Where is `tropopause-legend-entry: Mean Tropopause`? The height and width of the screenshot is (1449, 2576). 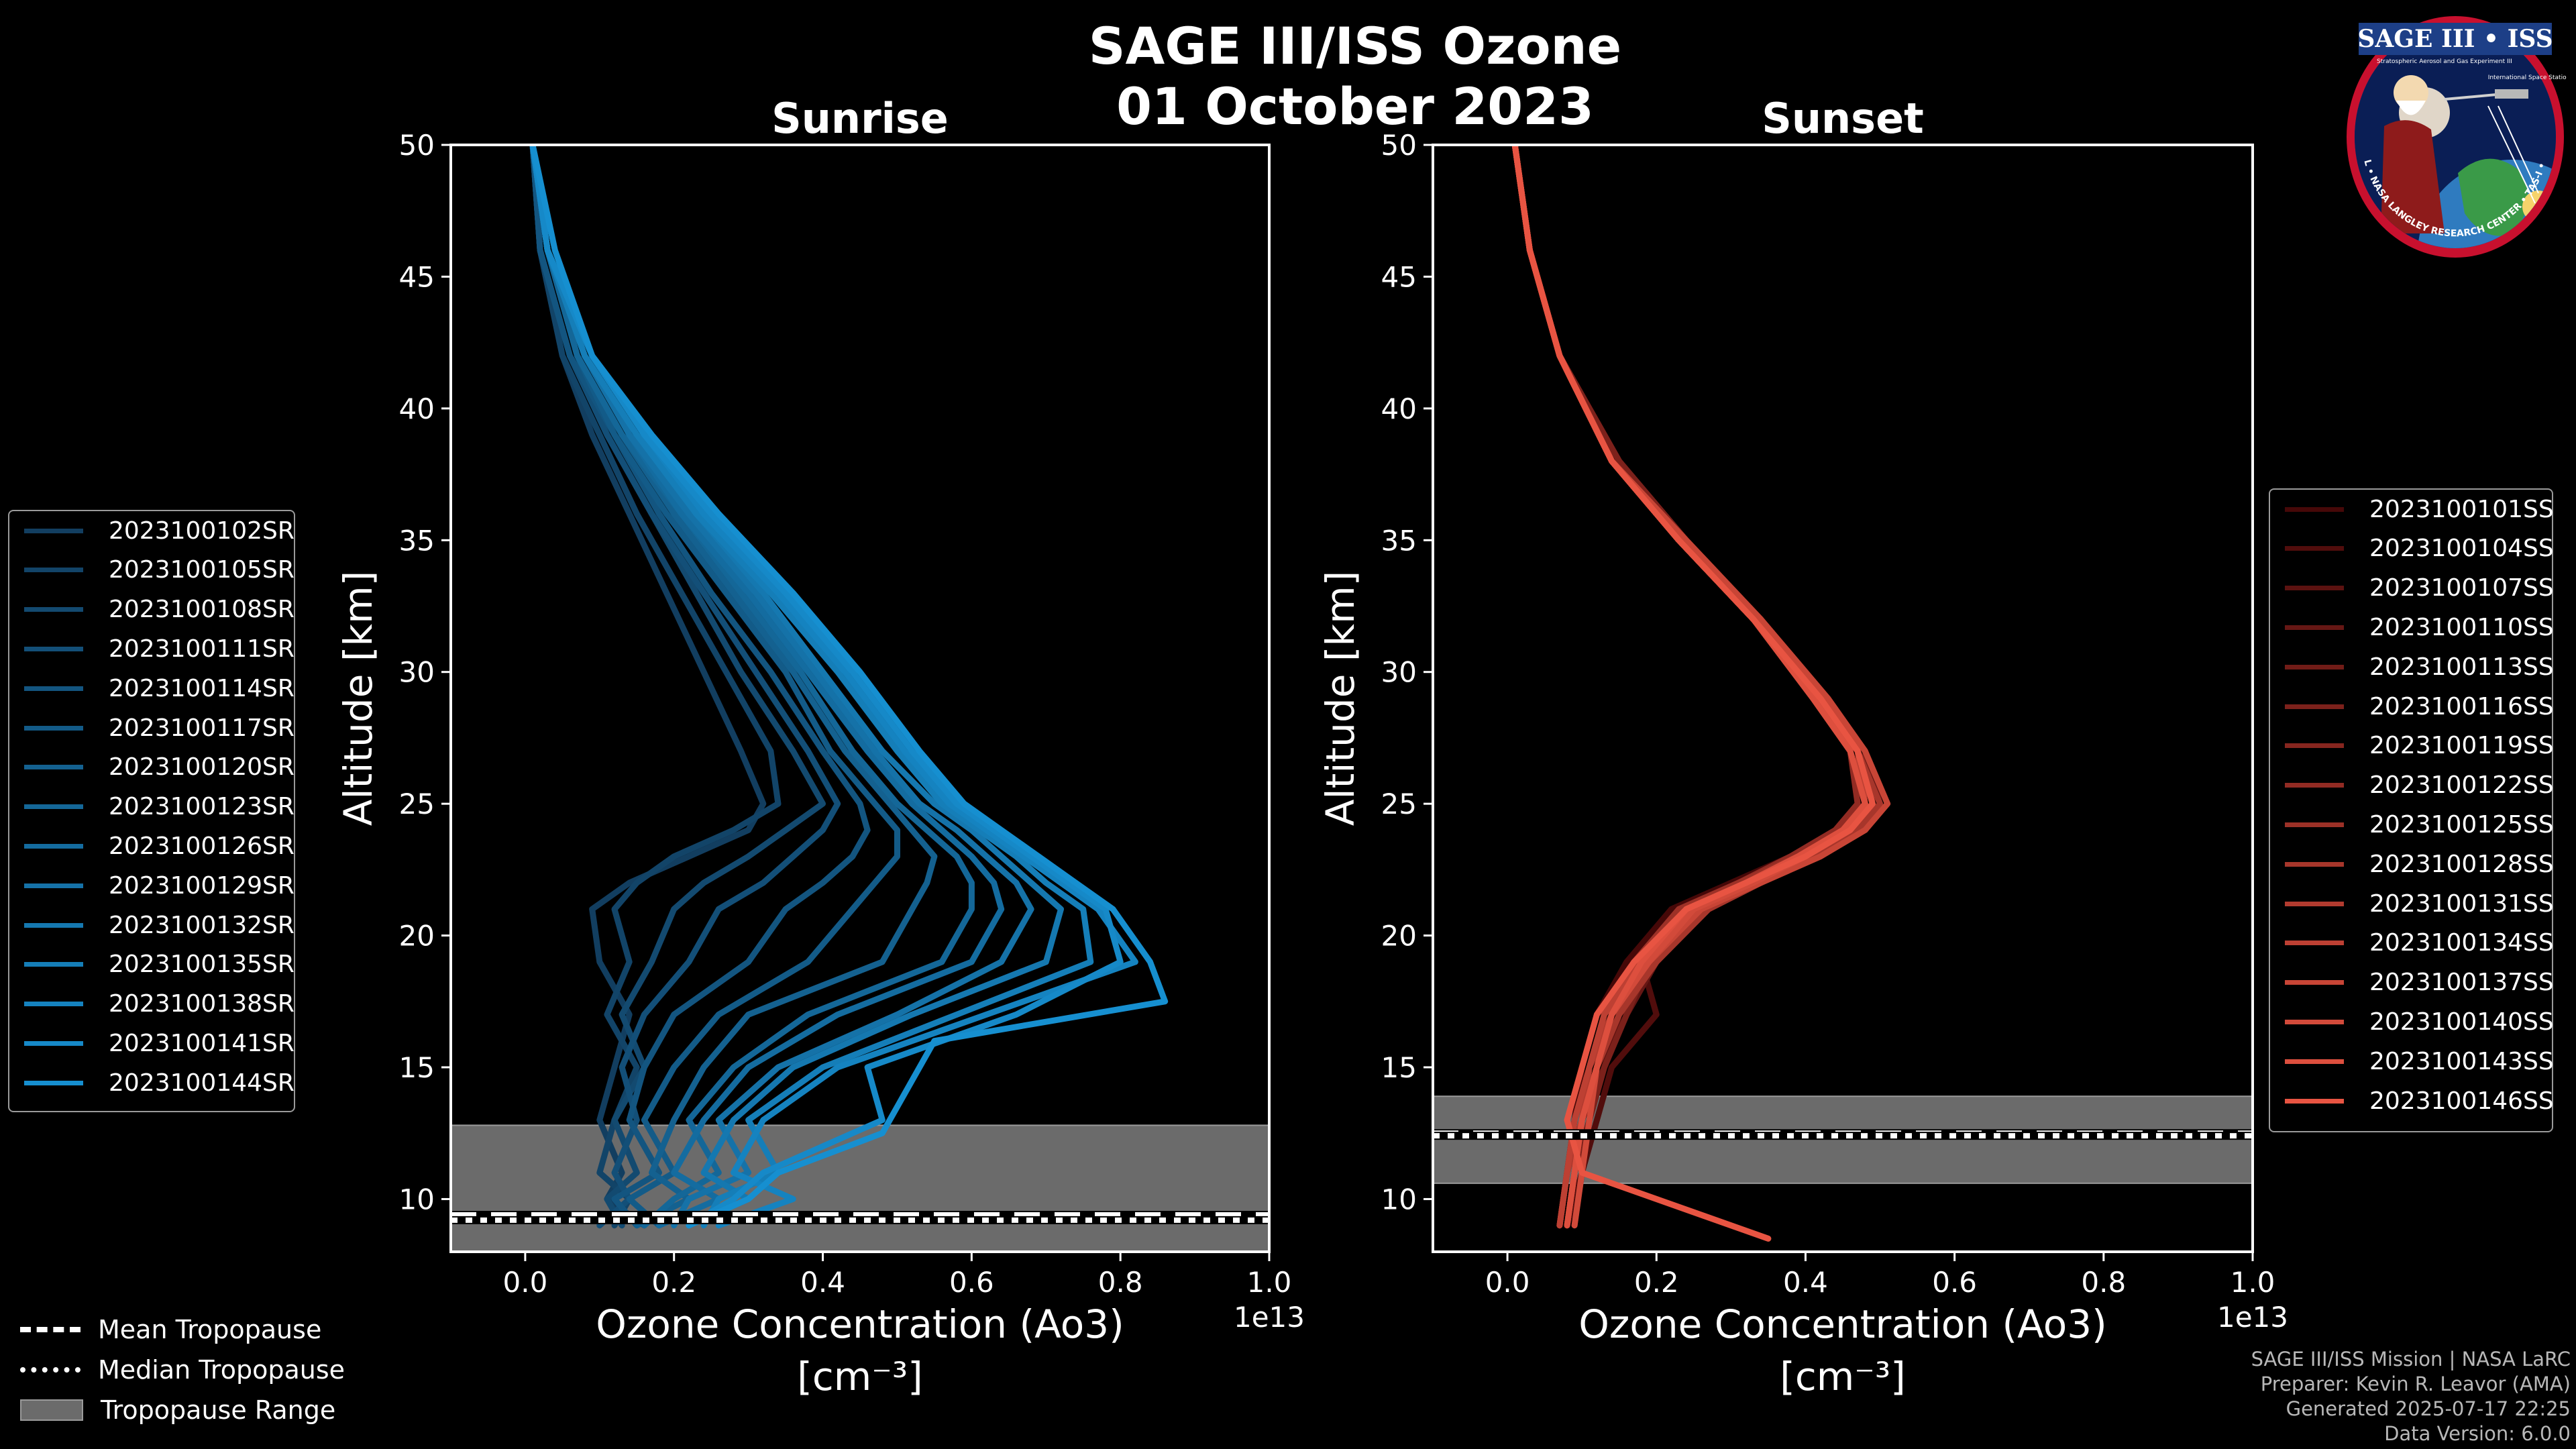 tropopause-legend-entry: Mean Tropopause is located at coordinates (182, 1329).